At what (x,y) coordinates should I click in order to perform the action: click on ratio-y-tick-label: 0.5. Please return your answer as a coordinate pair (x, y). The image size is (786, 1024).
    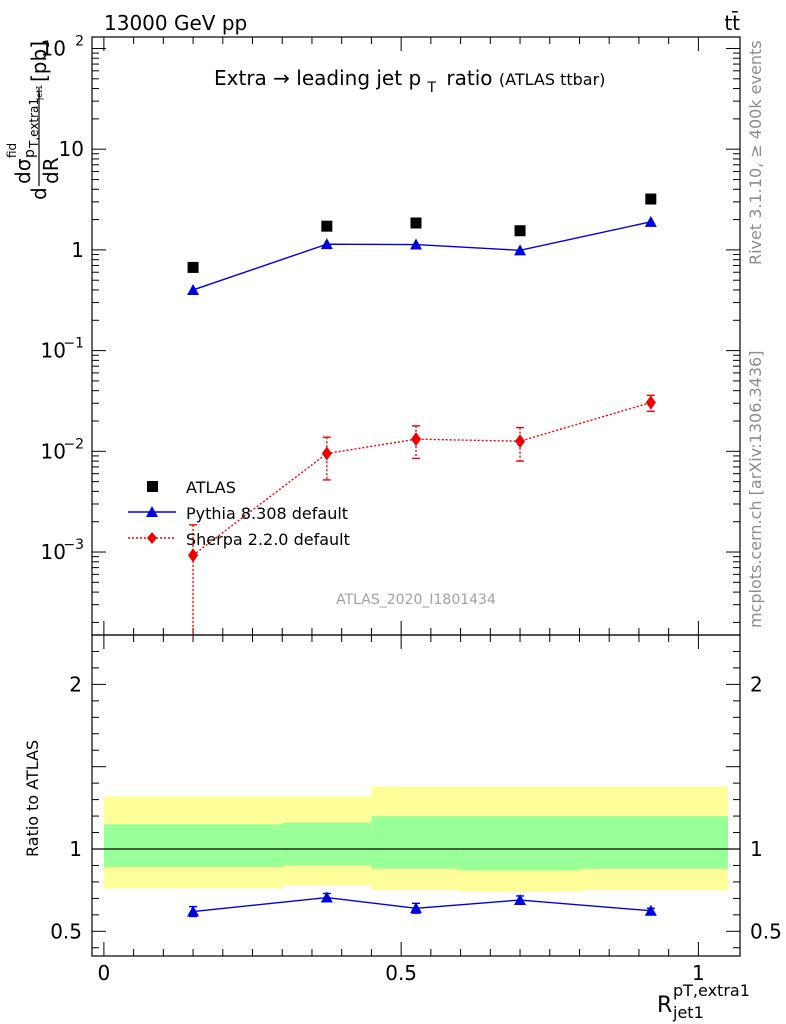
    Looking at the image, I should click on (66, 931).